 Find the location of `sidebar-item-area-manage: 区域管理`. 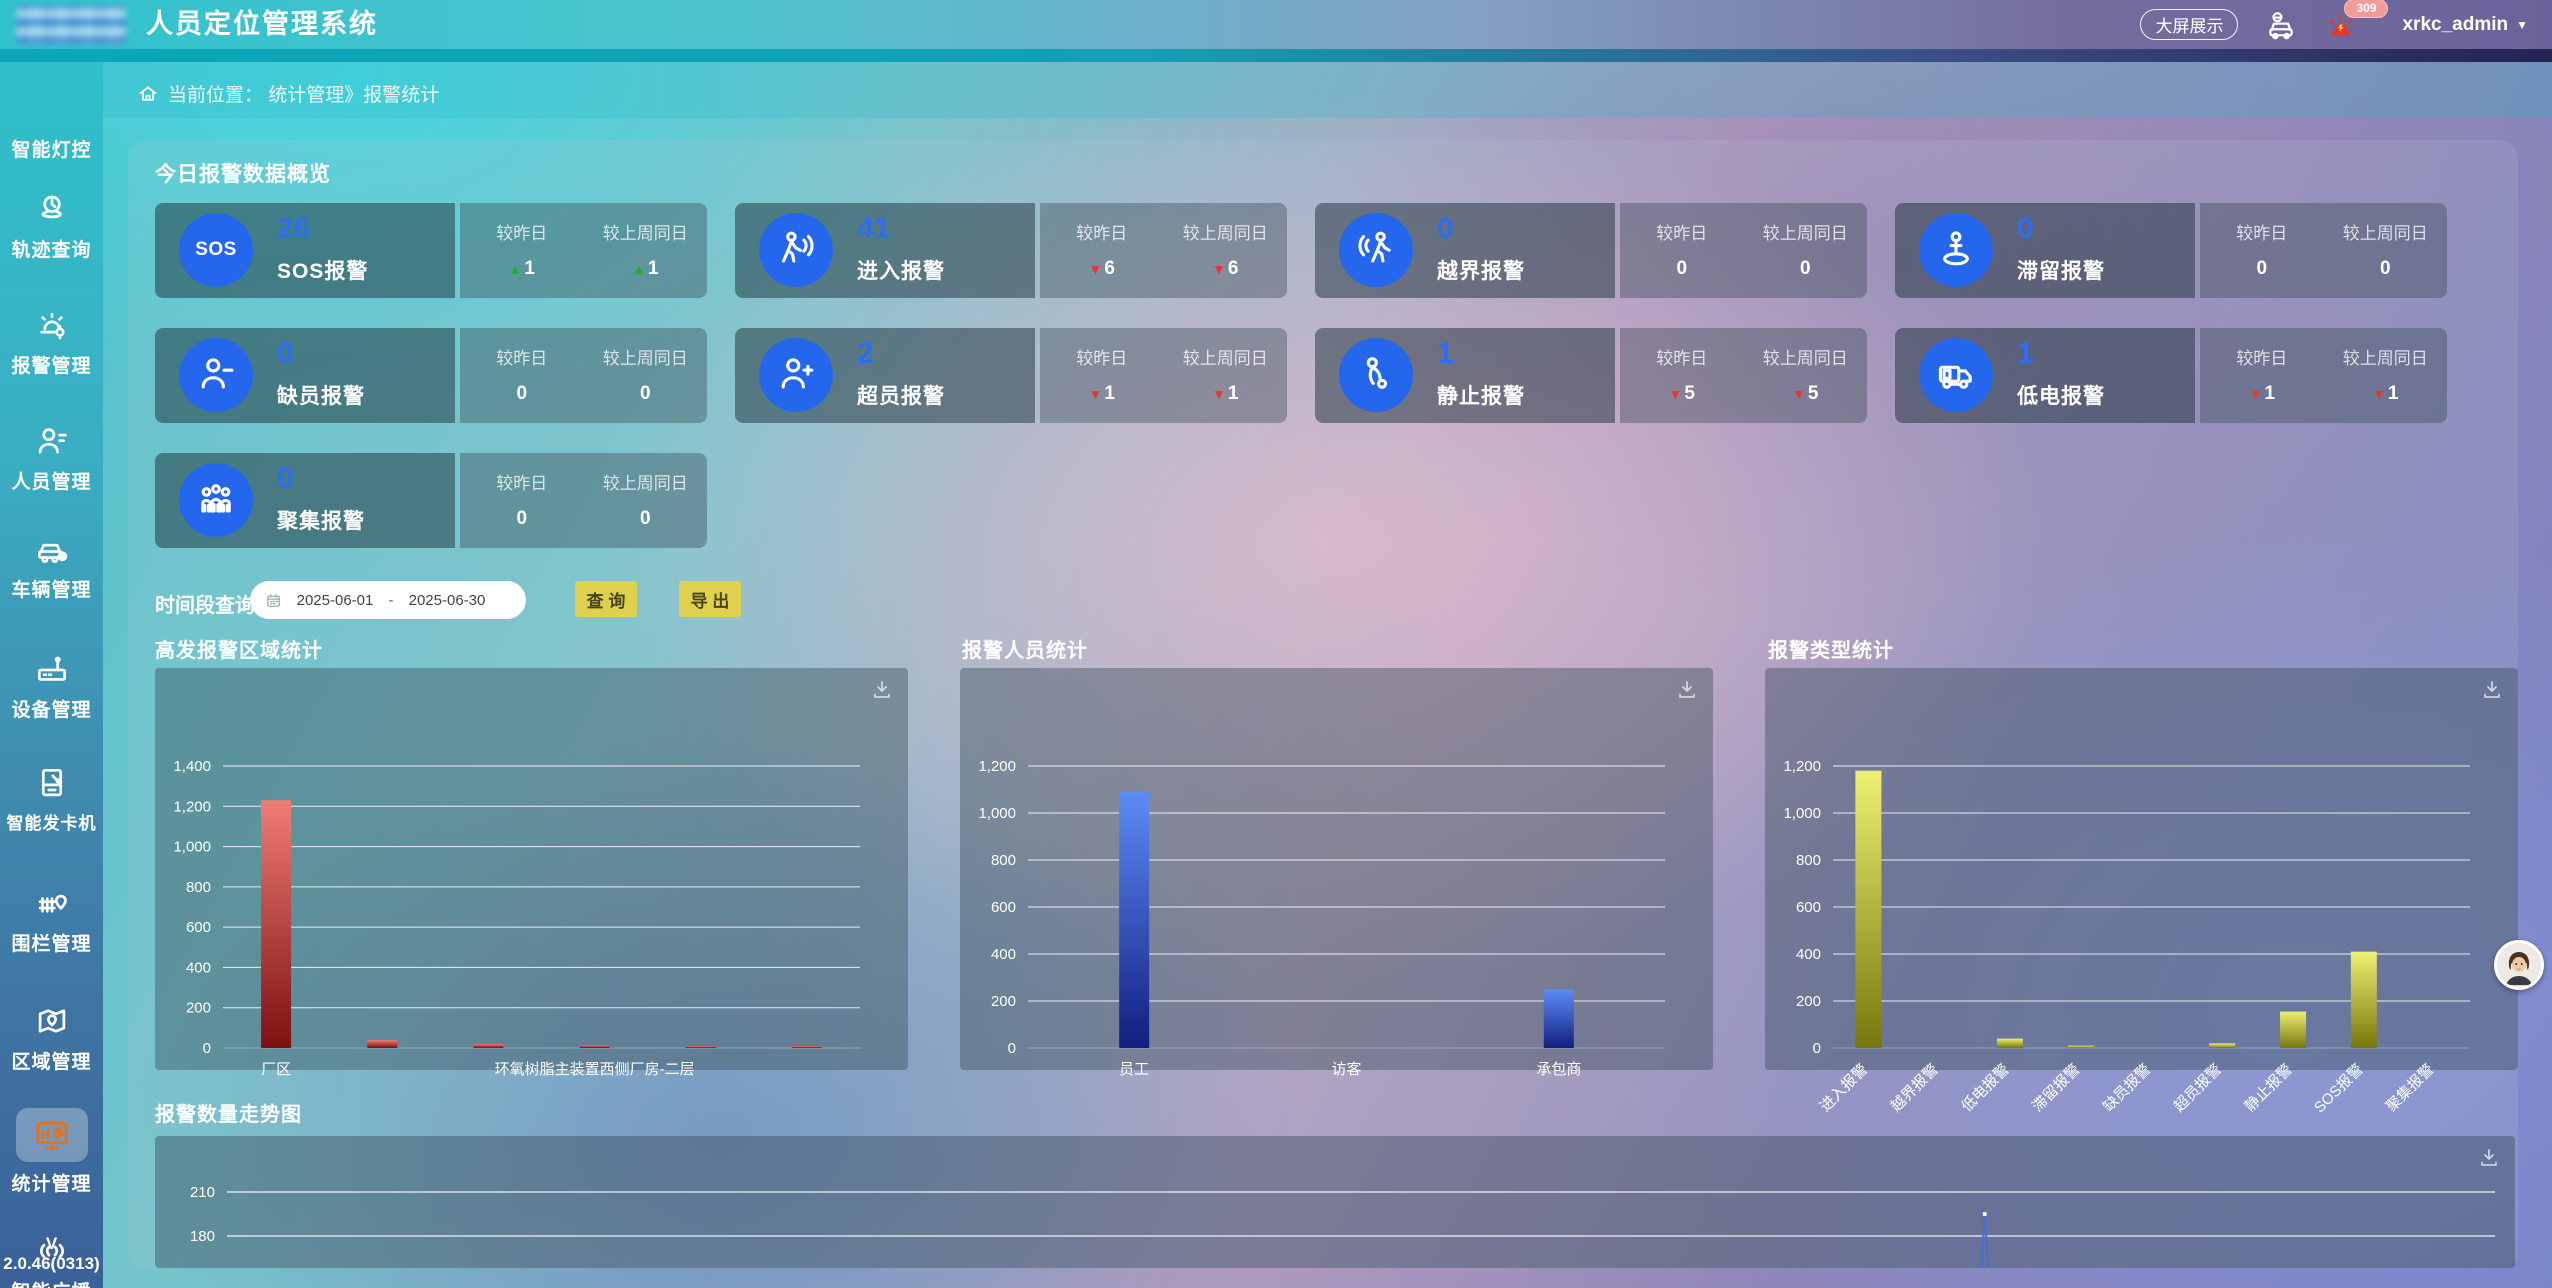

sidebar-item-area-manage: 区域管理 is located at coordinates (51, 1038).